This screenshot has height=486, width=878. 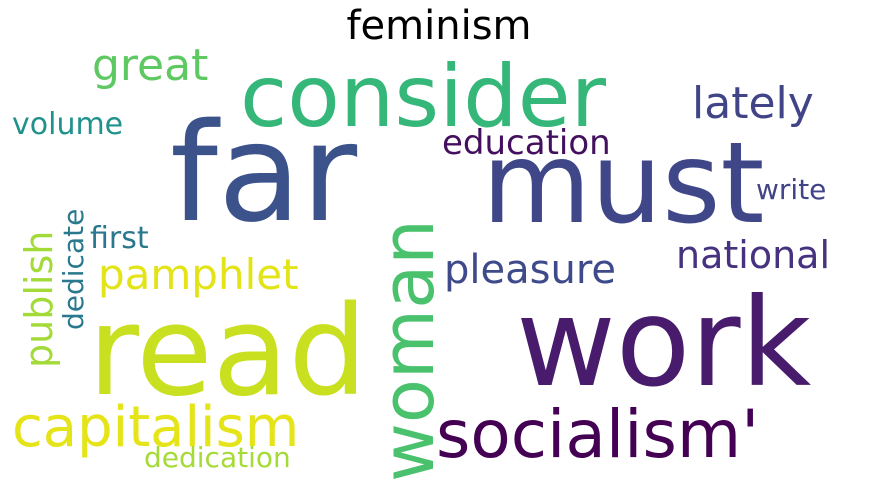 What do you see at coordinates (664, 343) in the screenshot?
I see `word-work: work` at bounding box center [664, 343].